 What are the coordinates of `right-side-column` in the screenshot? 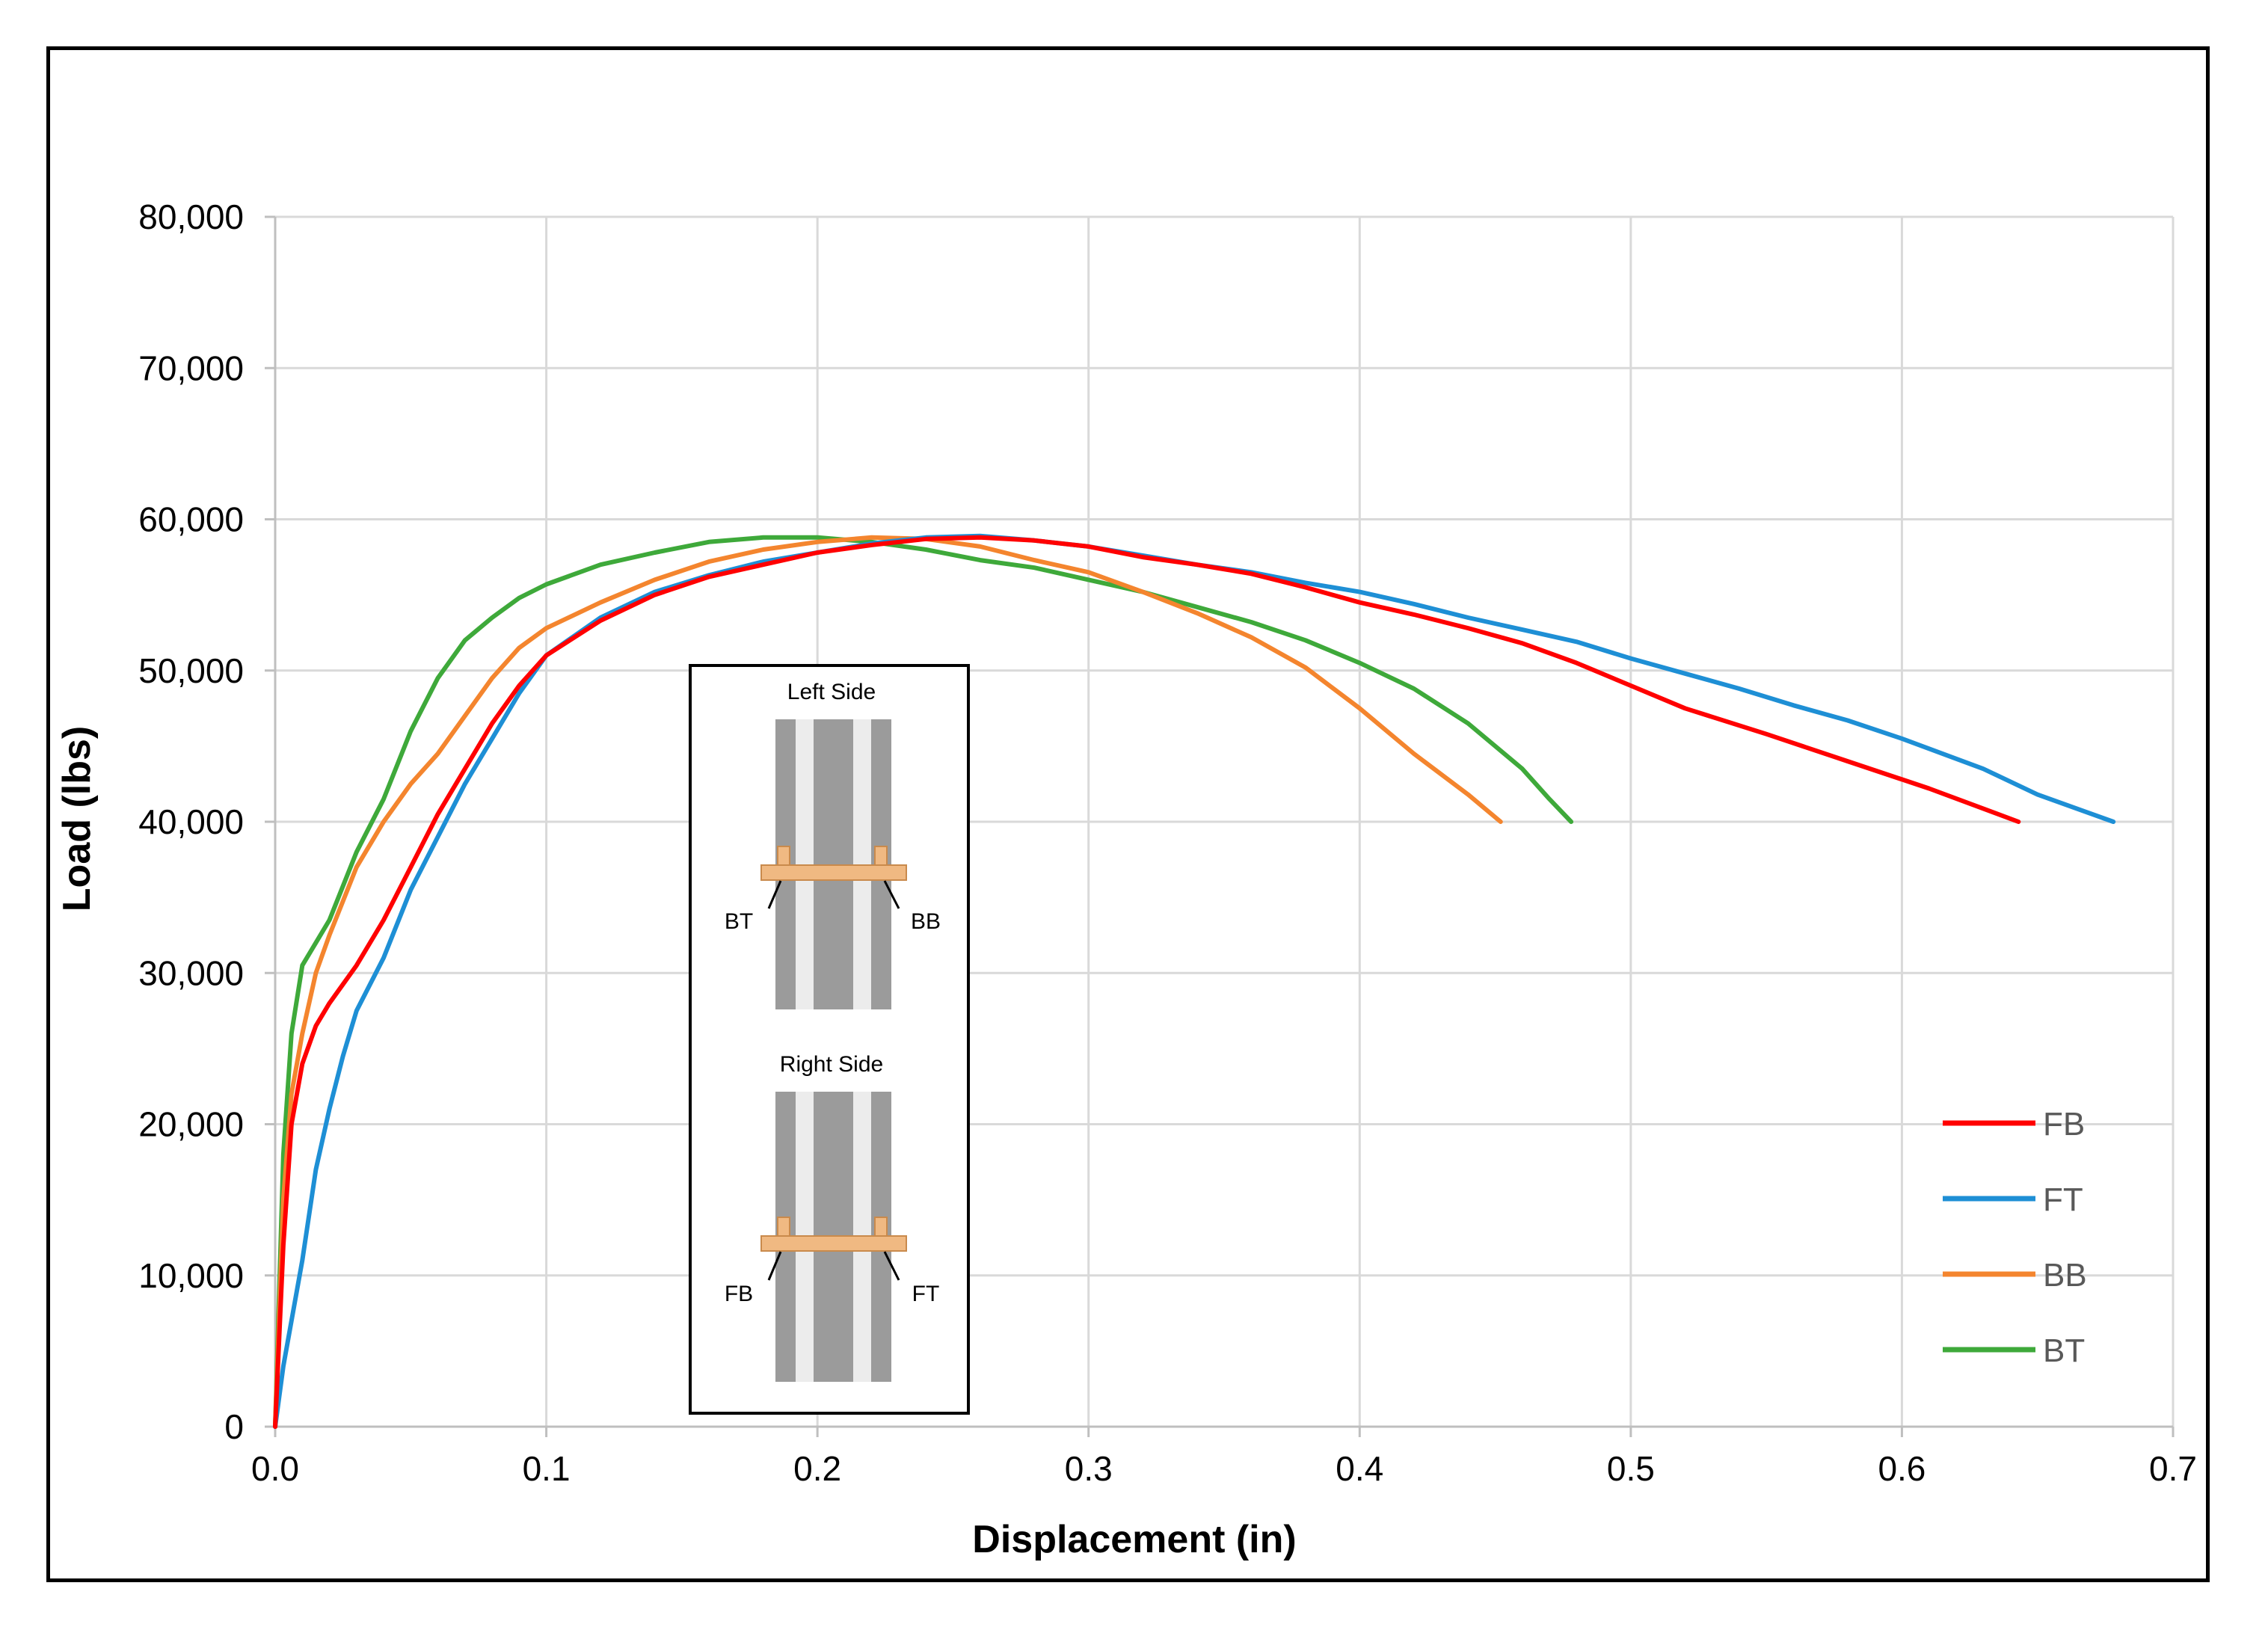 It's located at (833, 1237).